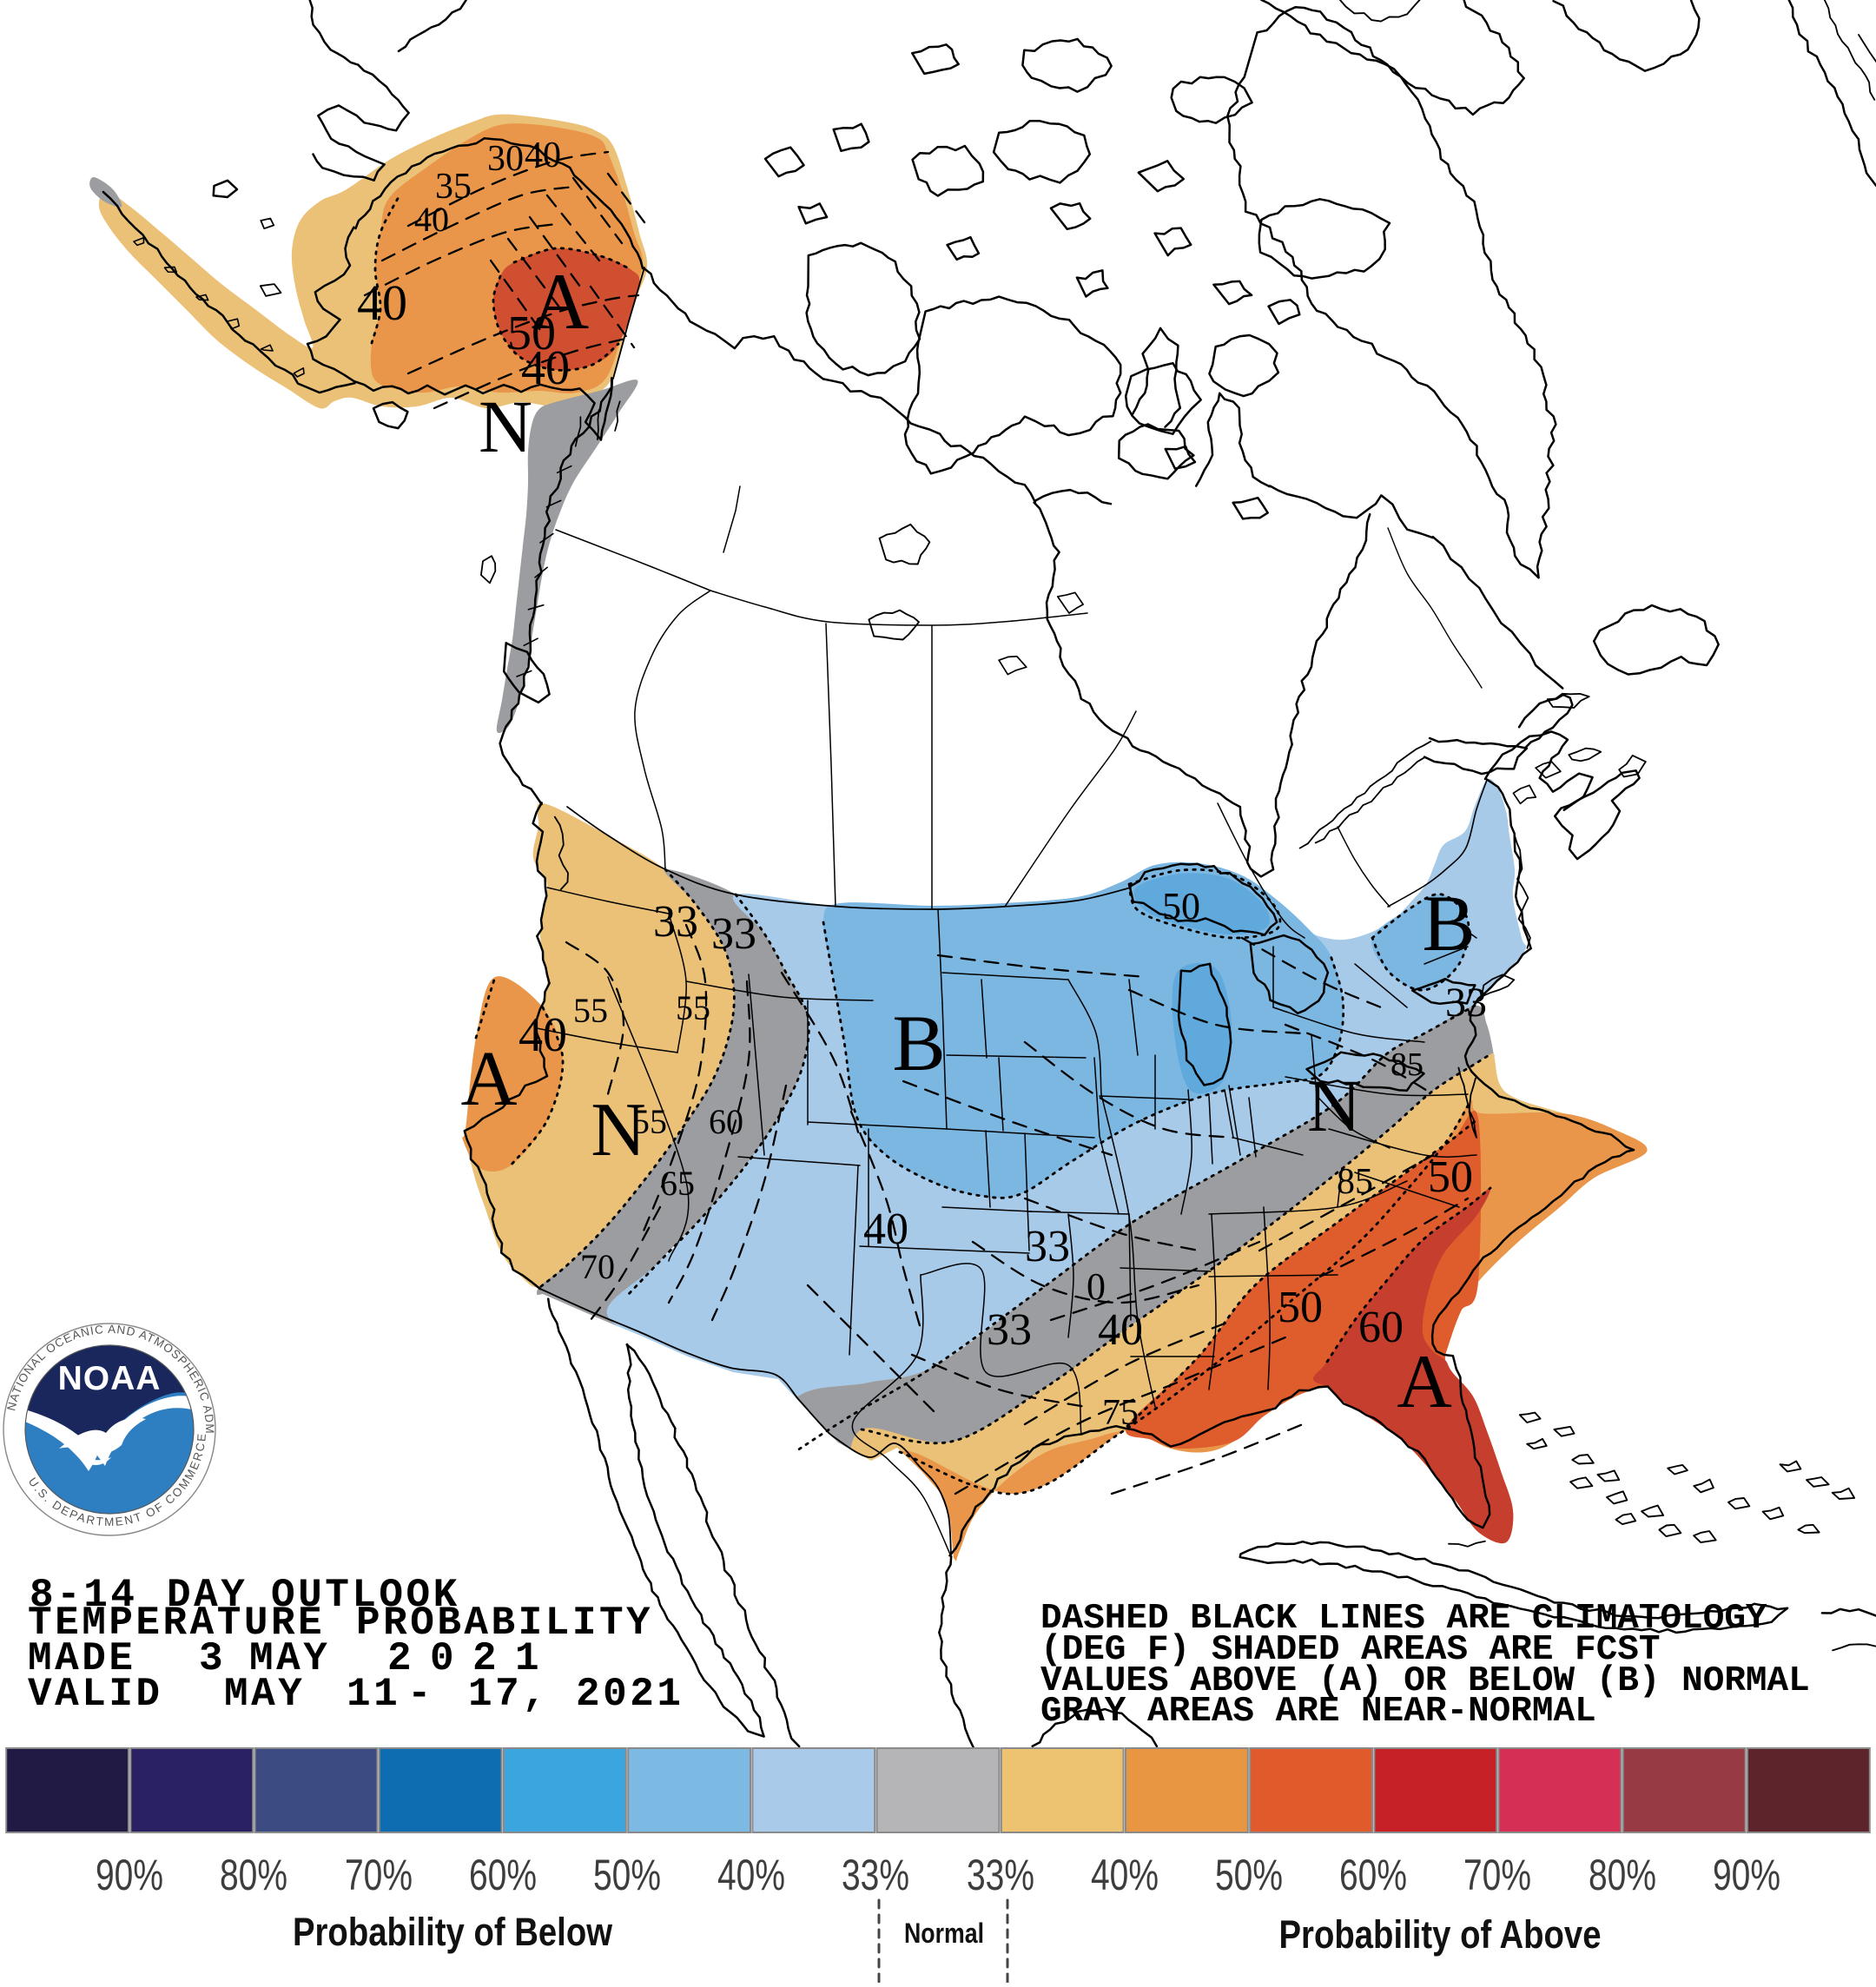 The height and width of the screenshot is (1987, 1876). Describe the element at coordinates (1403, 1619) in the screenshot. I see `svg-text:DASHED BLACK LINES ARE CLIMATO: DASHED BLACK LINES ARE CLIMATOLOGY` at that location.